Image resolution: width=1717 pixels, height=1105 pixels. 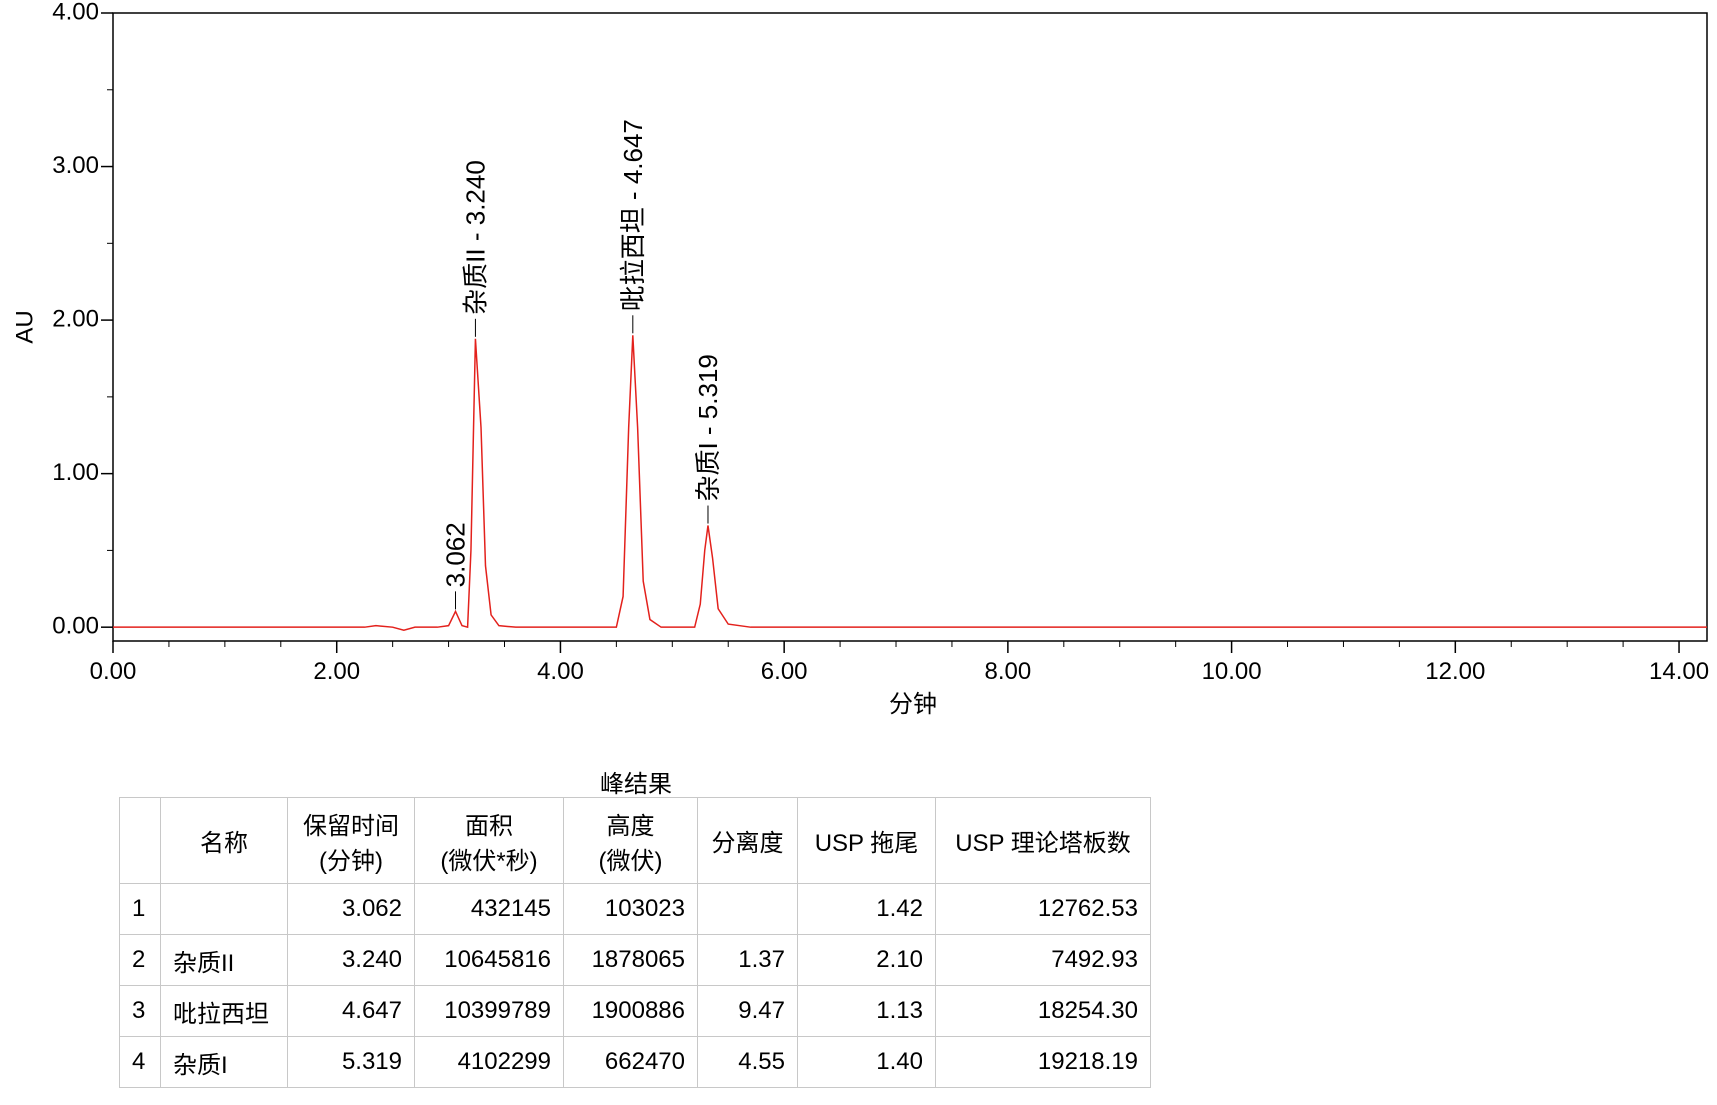 I want to click on peak-label: 3.062, so click(x=456, y=554).